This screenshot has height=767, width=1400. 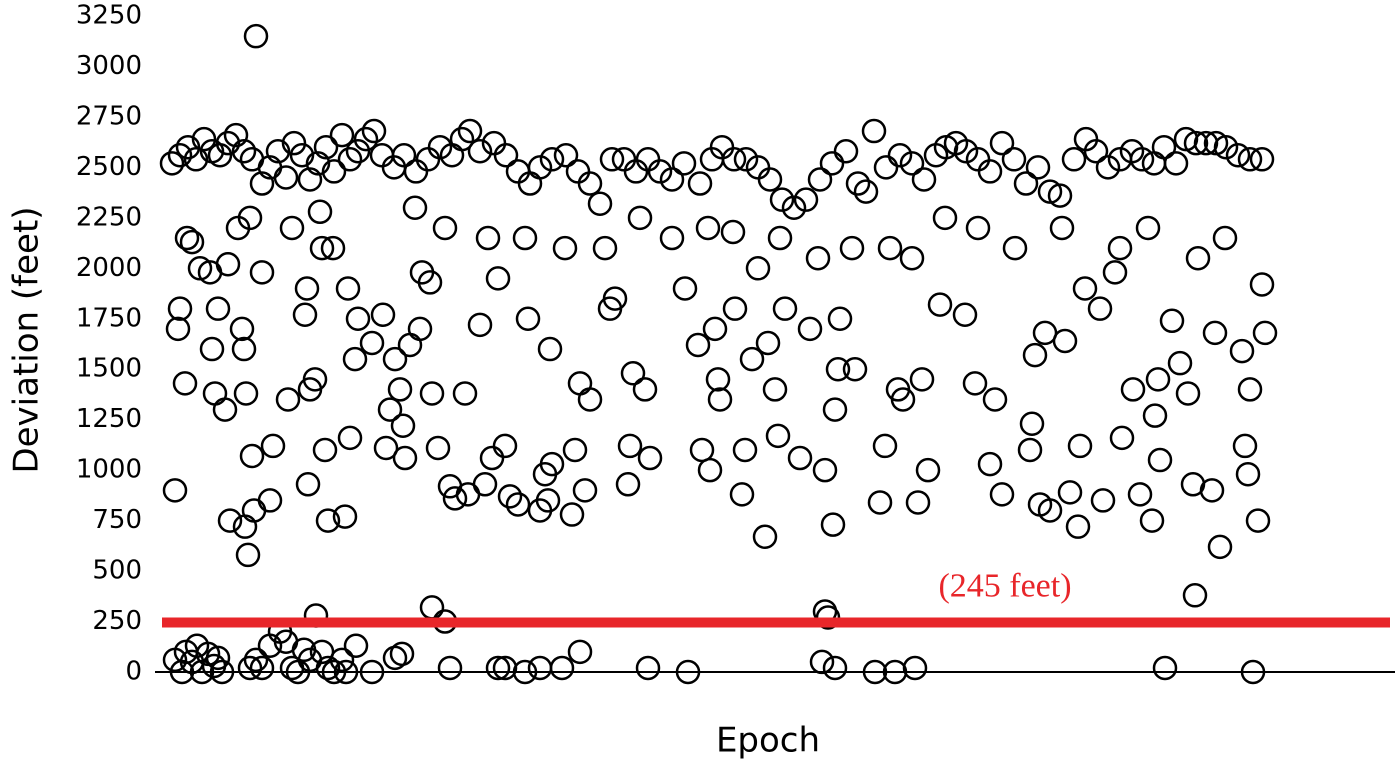 What do you see at coordinates (109, 16) in the screenshot?
I see `y-tick-label: 3250` at bounding box center [109, 16].